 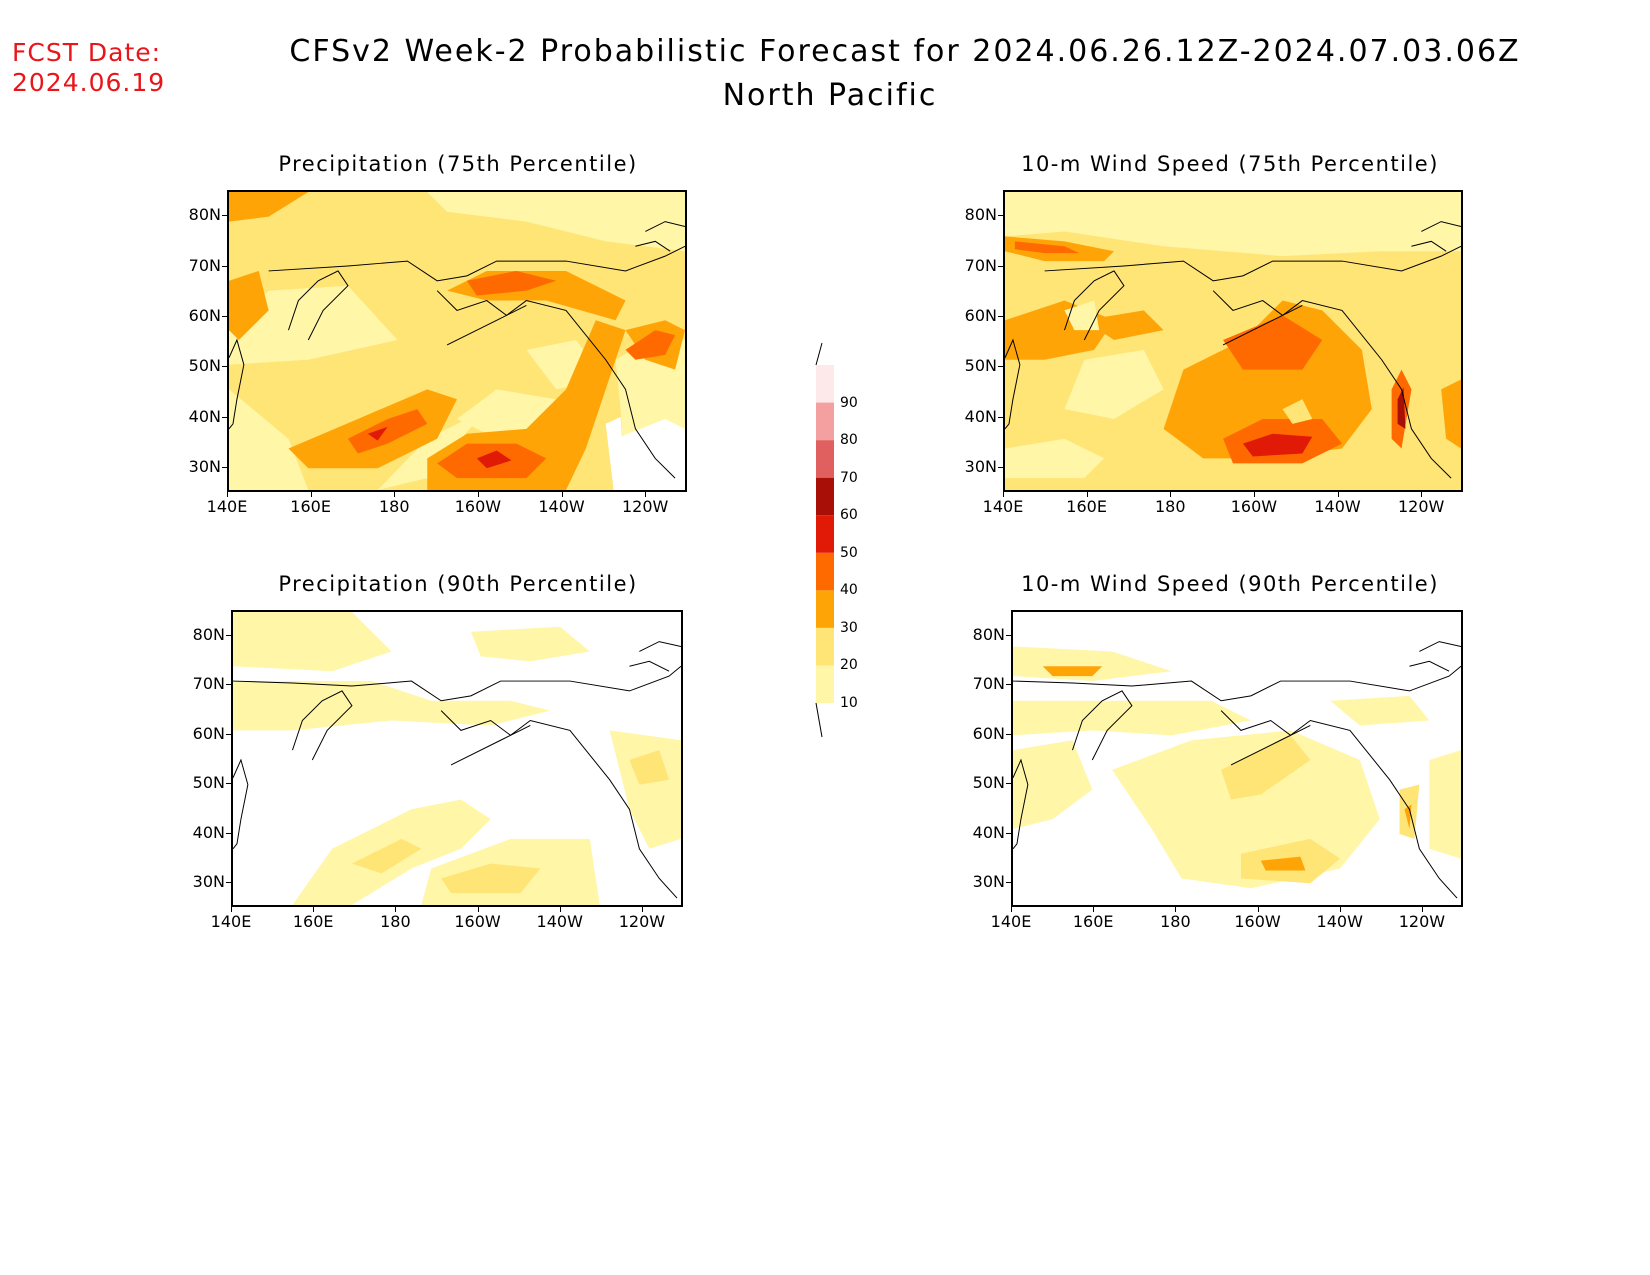 I want to click on colorbar-label: 10, so click(x=849, y=703).